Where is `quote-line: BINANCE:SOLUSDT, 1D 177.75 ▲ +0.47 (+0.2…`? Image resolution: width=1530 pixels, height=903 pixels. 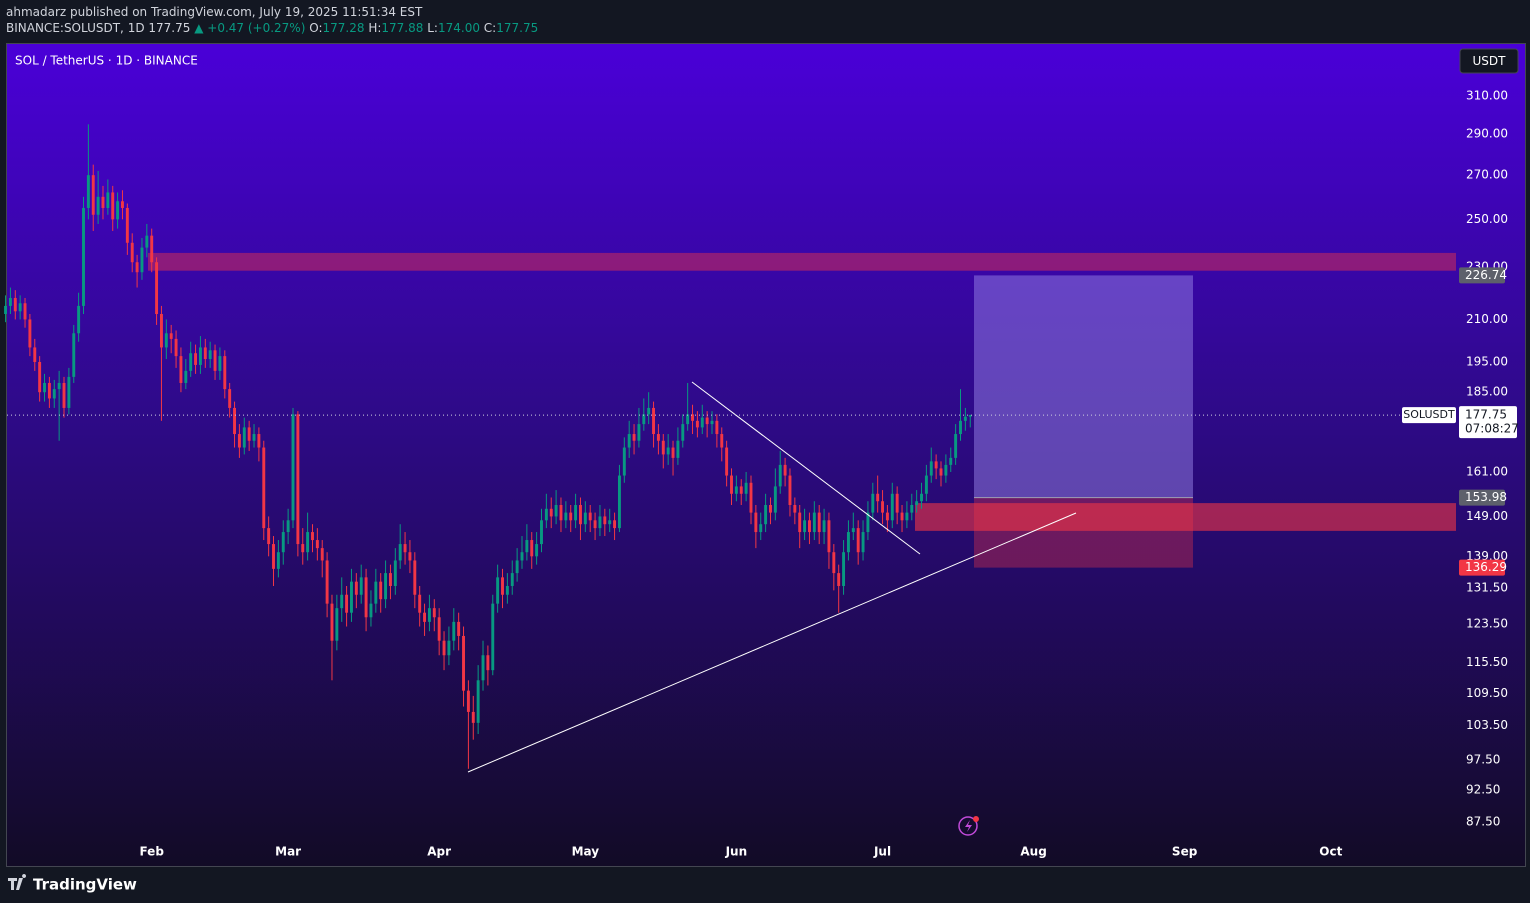 quote-line: BINANCE:SOLUSDT, 1D 177.75 ▲ +0.47 (+0.2… is located at coordinates (272, 28).